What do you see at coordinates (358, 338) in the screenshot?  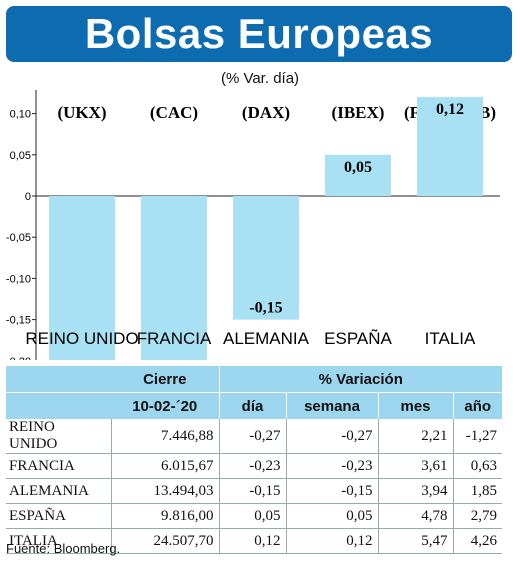 I see `category-label: ESPAÑA` at bounding box center [358, 338].